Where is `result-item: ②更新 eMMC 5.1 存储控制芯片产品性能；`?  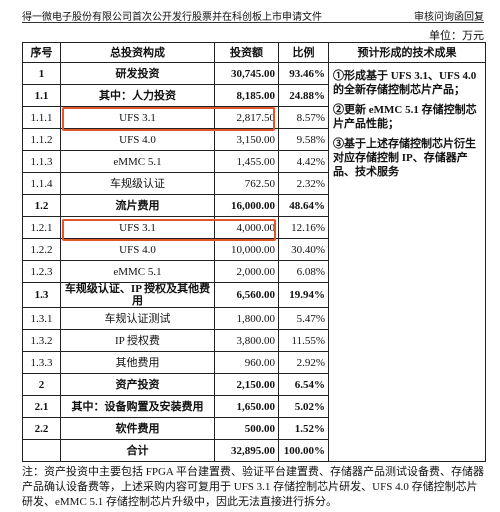 result-item: ②更新 eMMC 5.1 存储控制芯片产品性能； is located at coordinates (405, 117).